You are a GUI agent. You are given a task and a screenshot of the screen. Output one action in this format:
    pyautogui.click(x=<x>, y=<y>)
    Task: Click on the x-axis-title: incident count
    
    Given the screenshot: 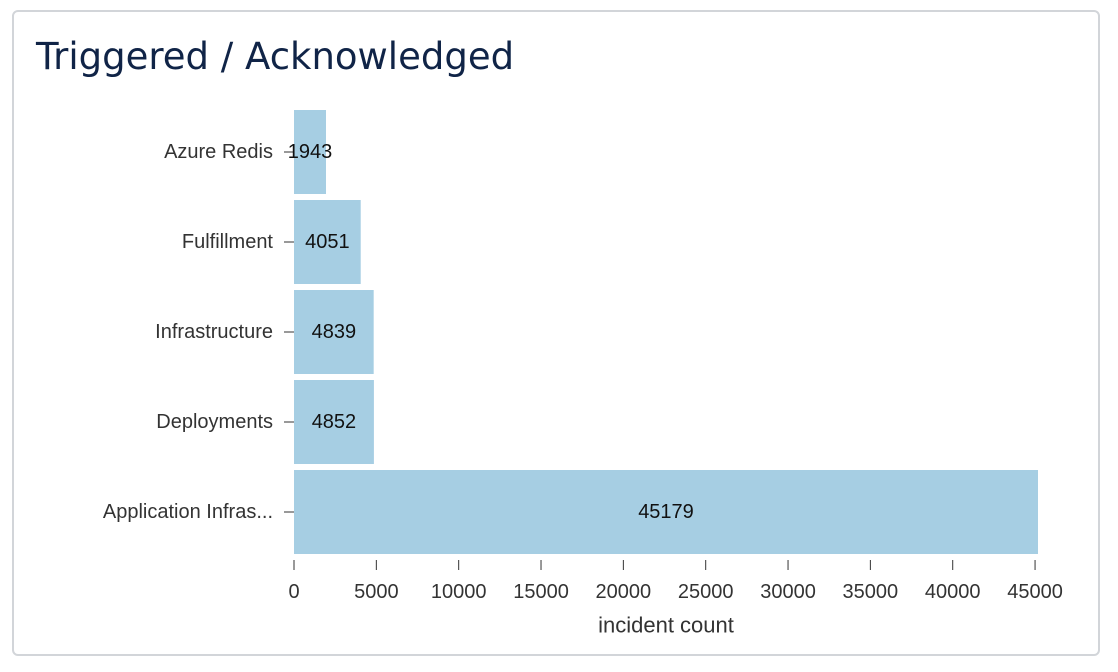 What is the action you would take?
    pyautogui.click(x=666, y=625)
    